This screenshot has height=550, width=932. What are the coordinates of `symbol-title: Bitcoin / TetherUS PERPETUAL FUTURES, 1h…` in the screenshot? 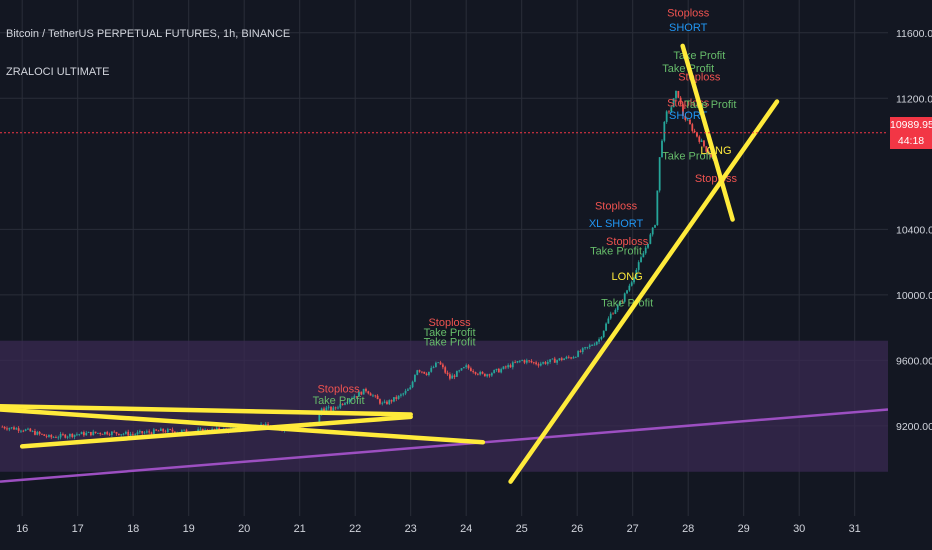 It's located at (148, 34).